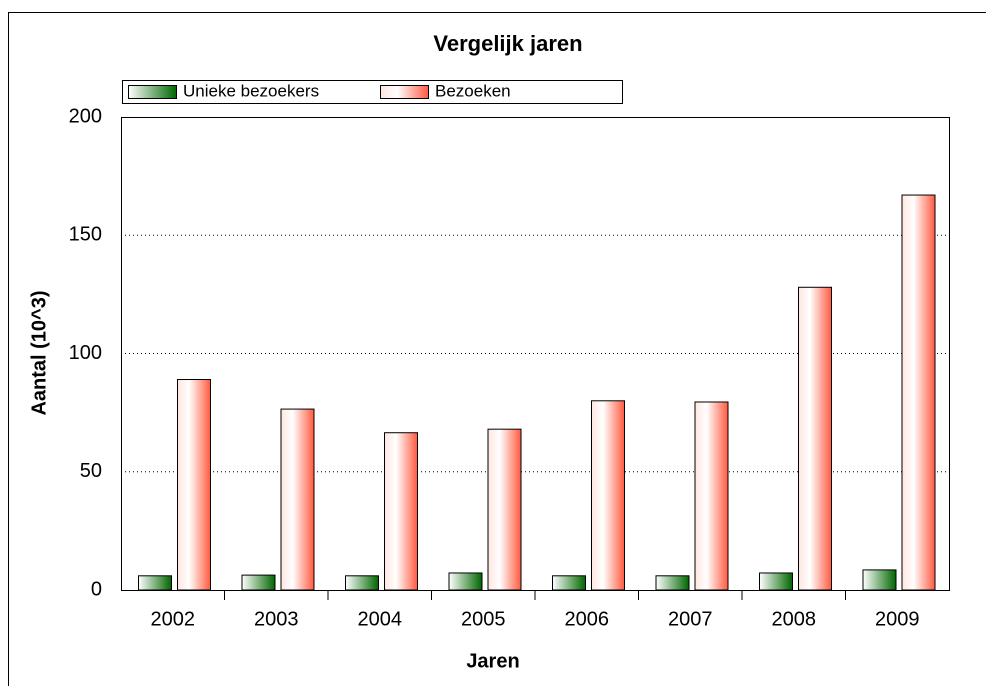 The width and height of the screenshot is (986, 686). Describe the element at coordinates (380, 619) in the screenshot. I see `x-tick-label: 2004` at that location.